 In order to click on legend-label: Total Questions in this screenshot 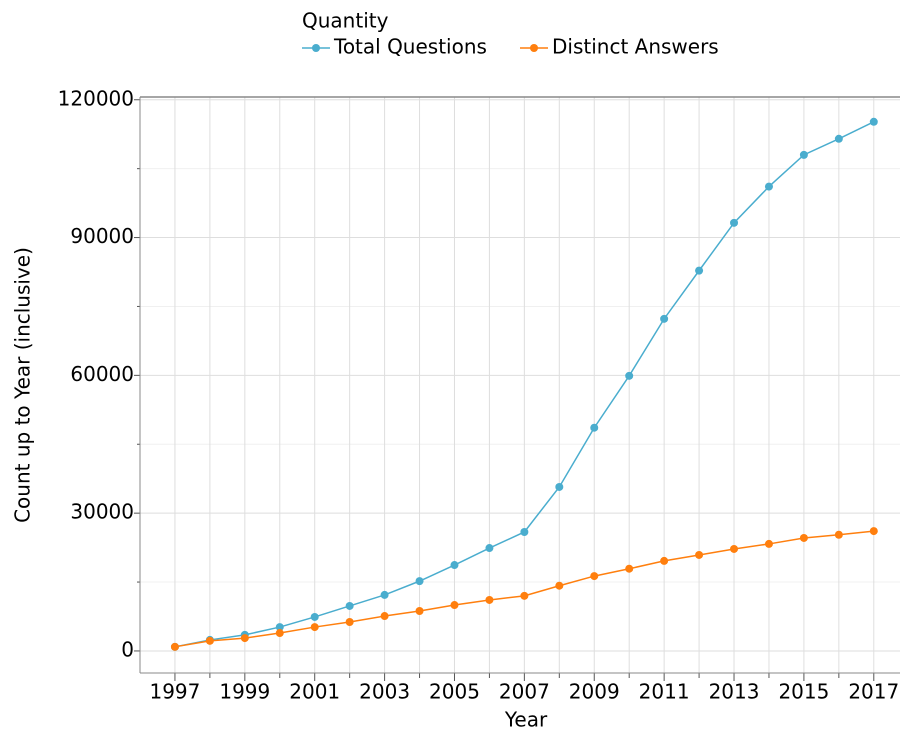, I will do `click(410, 47)`.